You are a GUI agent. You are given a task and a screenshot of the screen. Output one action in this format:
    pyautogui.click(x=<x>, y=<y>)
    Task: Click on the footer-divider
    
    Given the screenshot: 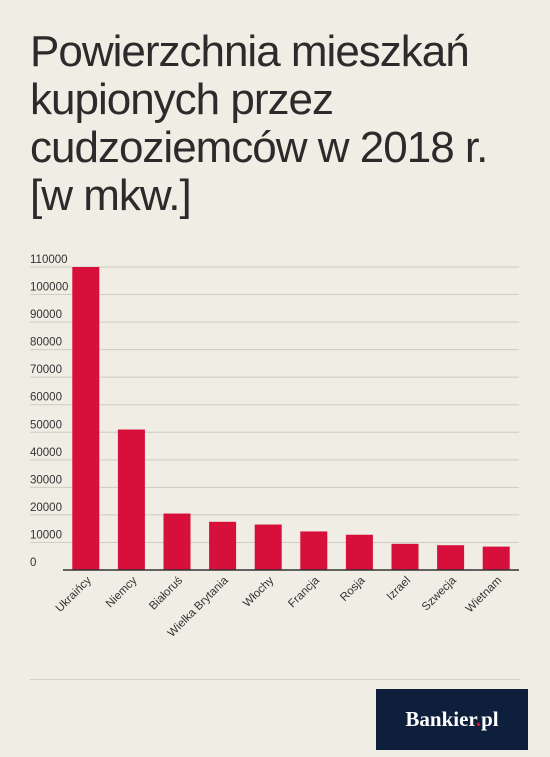 What is the action you would take?
    pyautogui.click(x=275, y=679)
    